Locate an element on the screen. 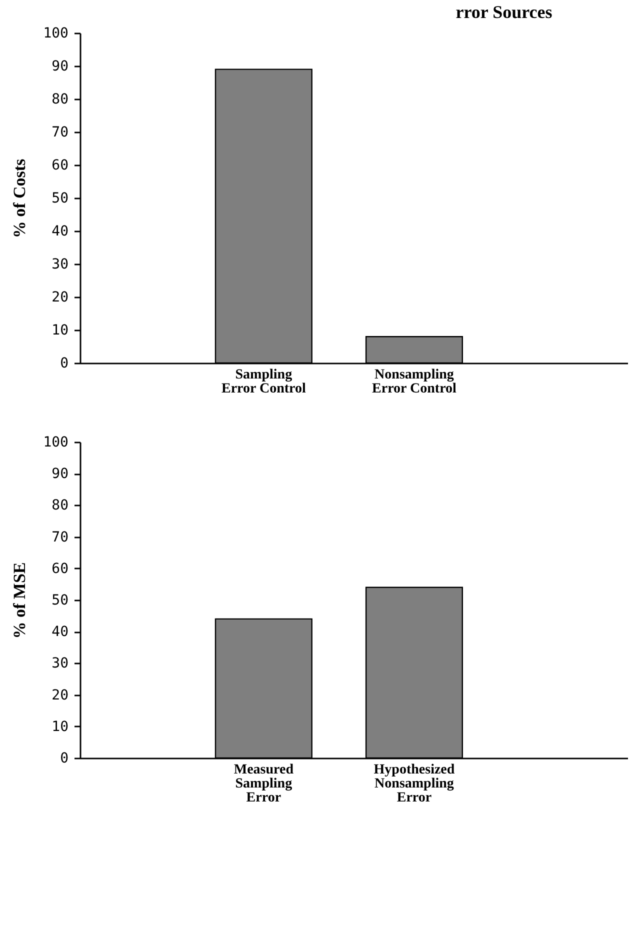 Image resolution: width=638 pixels, height=938 pixels. x-tick-label: Nonsampling Error Control is located at coordinates (414, 382).